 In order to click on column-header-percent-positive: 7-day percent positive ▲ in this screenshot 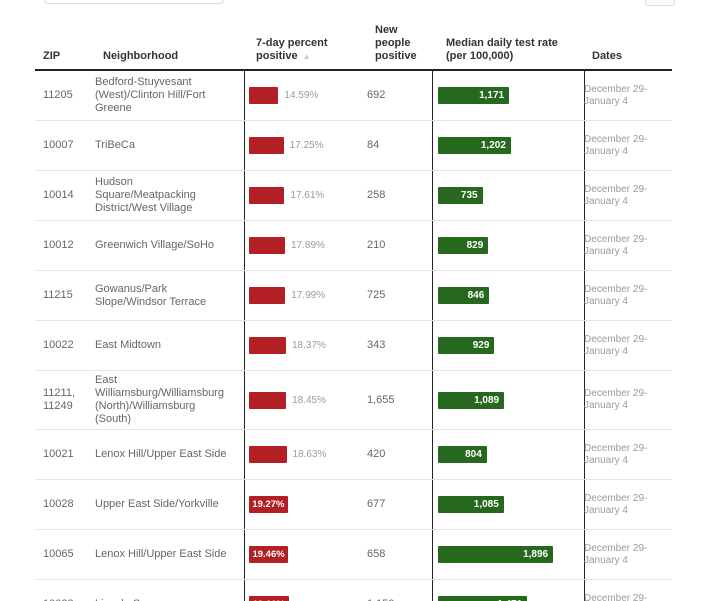, I will do `click(292, 50)`.